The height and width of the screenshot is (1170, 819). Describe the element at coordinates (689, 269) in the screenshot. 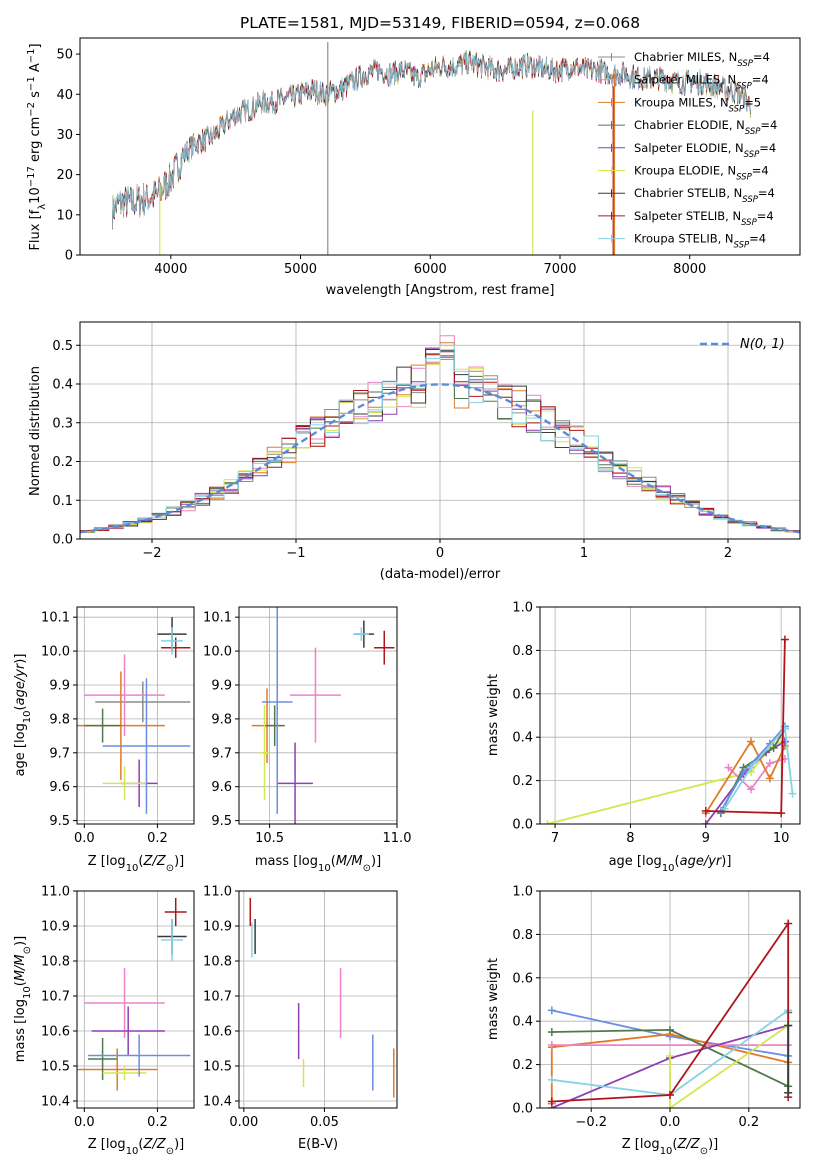

I see `x-tick-label: 8000` at that location.